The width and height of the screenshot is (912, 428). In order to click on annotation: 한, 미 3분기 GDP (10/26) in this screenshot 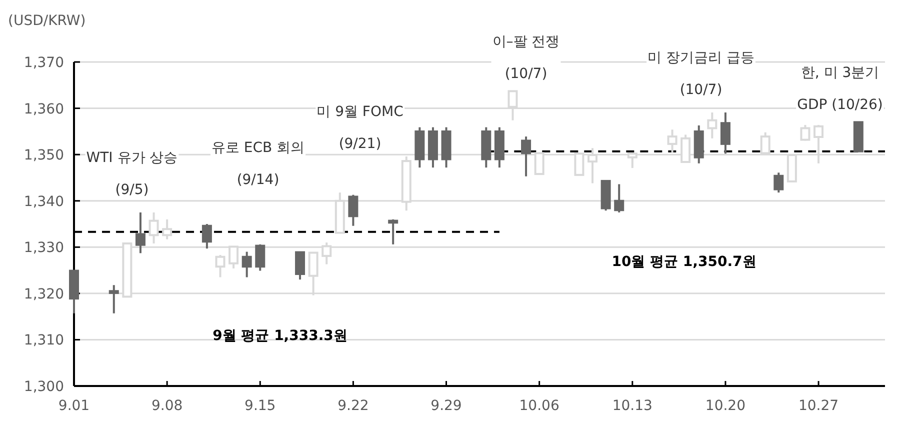, I will do `click(840, 89)`.